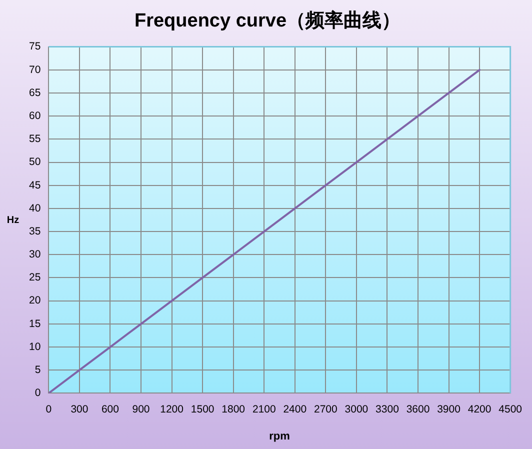 The height and width of the screenshot is (449, 532). What do you see at coordinates (34, 116) in the screenshot?
I see `y-tick-label: 60` at bounding box center [34, 116].